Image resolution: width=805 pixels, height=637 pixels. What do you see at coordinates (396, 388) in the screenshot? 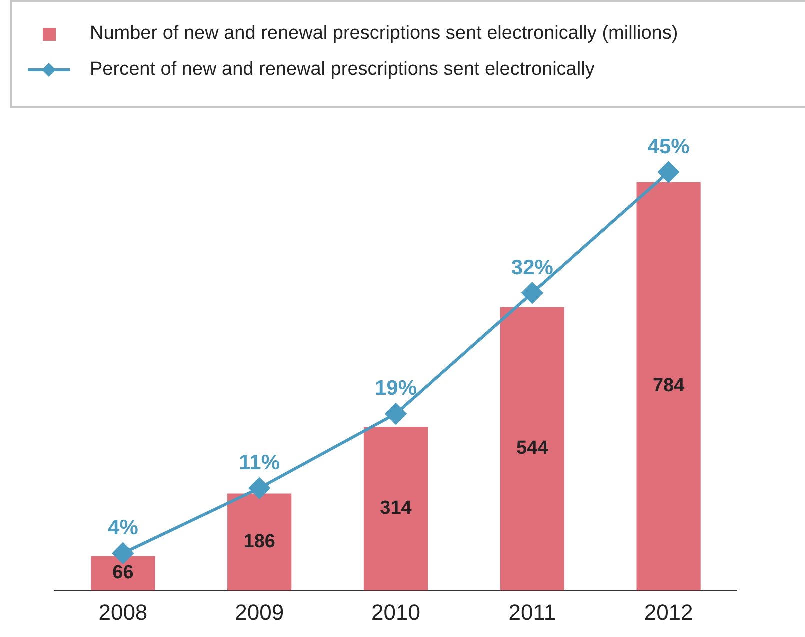
I see `data-label: 19%` at bounding box center [396, 388].